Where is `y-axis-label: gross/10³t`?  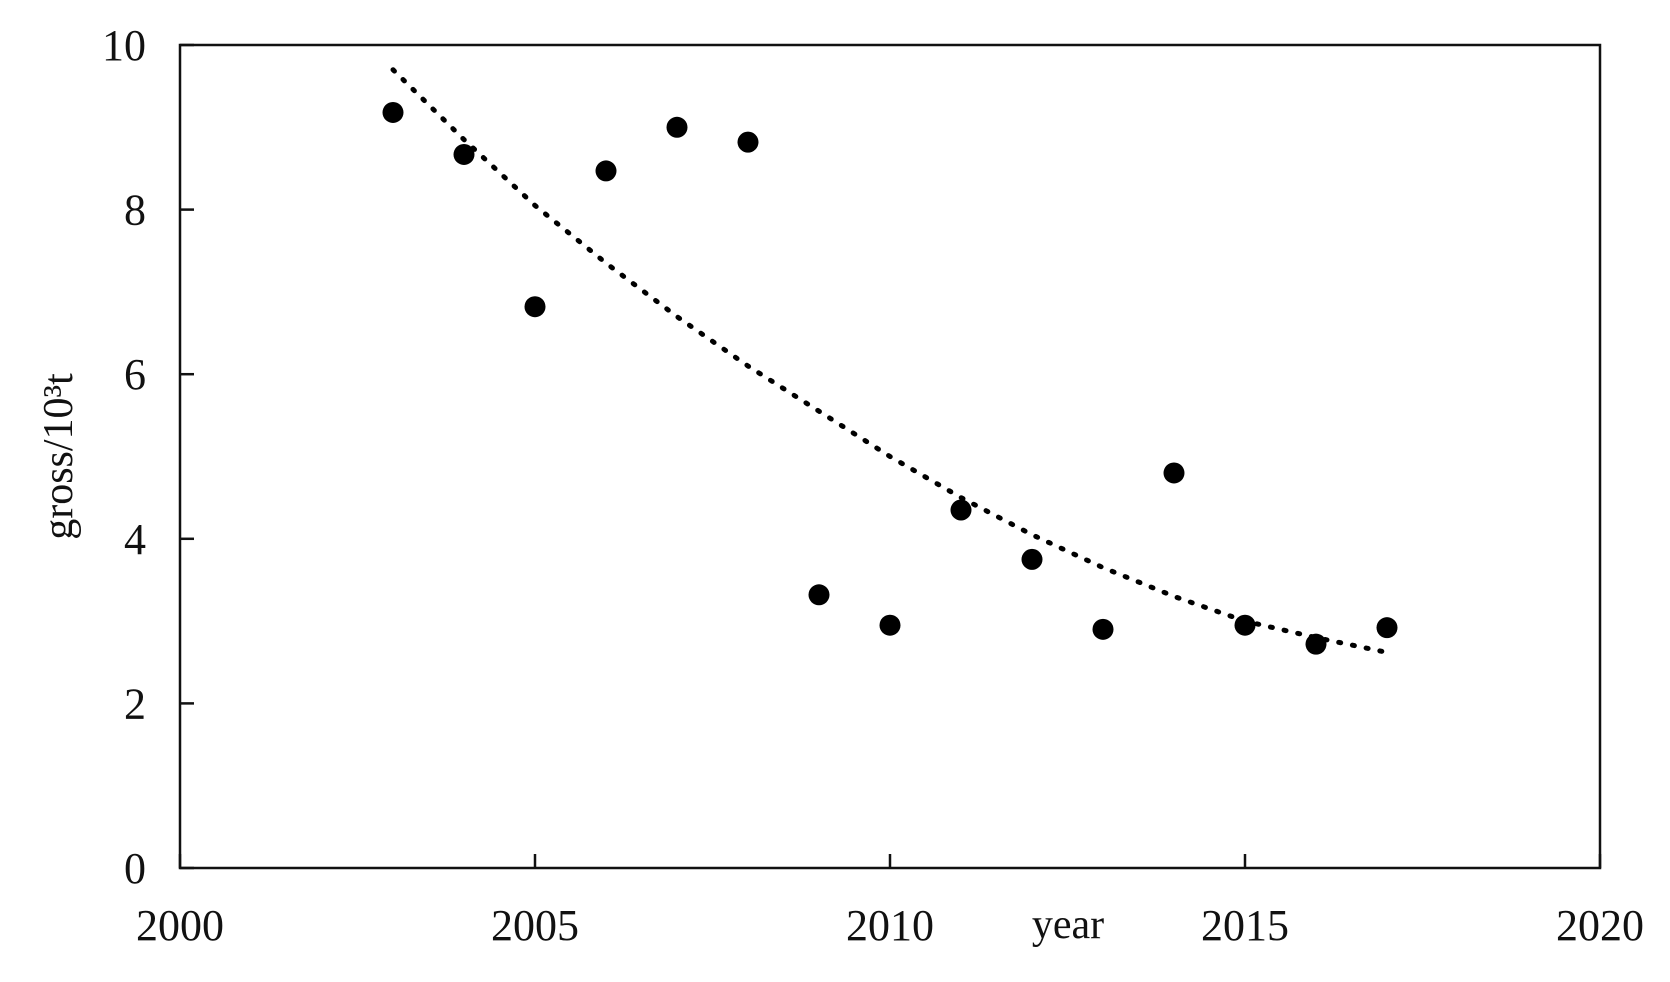
y-axis-label: gross/10³t is located at coordinates (59, 456).